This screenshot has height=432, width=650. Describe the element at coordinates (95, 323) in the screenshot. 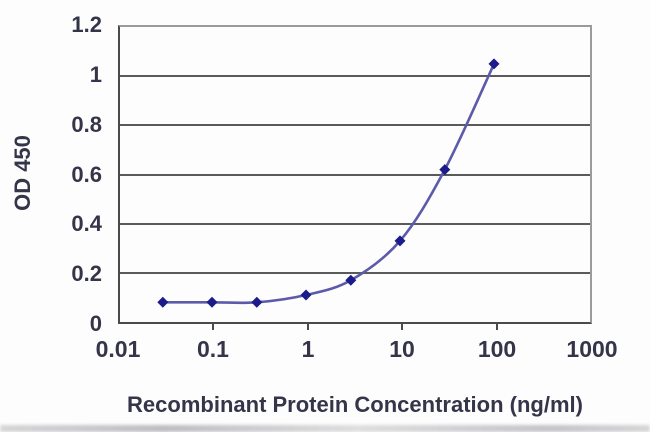

I see `y-tick-label: 0` at that location.